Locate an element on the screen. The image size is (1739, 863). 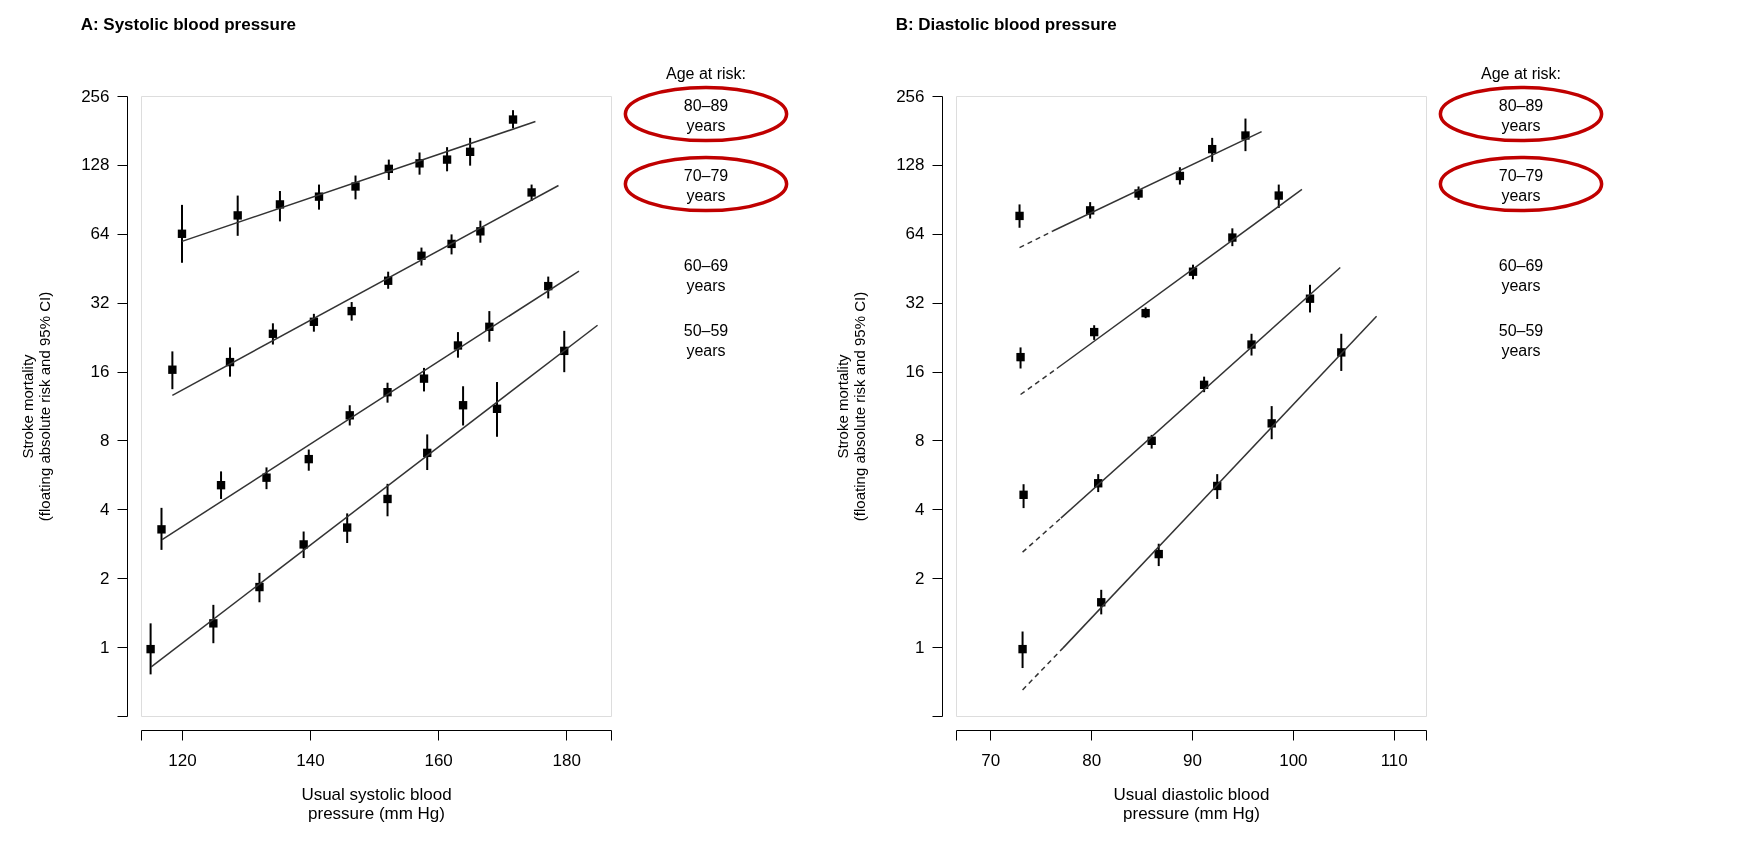
x-tick-label: 110 is located at coordinates (1394, 760).